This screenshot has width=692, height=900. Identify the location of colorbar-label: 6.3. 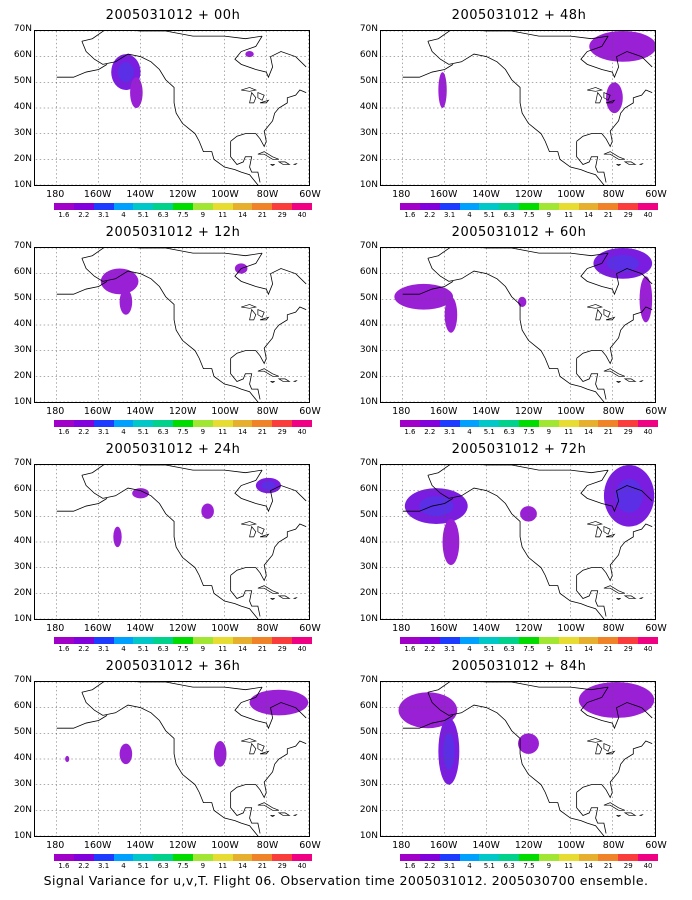
(163, 215).